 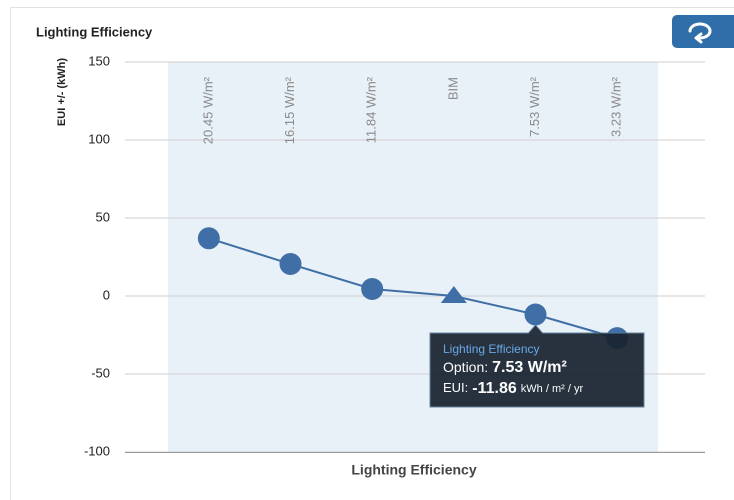 What do you see at coordinates (413, 470) in the screenshot?
I see `x-axis-label: Lighting Efficiency` at bounding box center [413, 470].